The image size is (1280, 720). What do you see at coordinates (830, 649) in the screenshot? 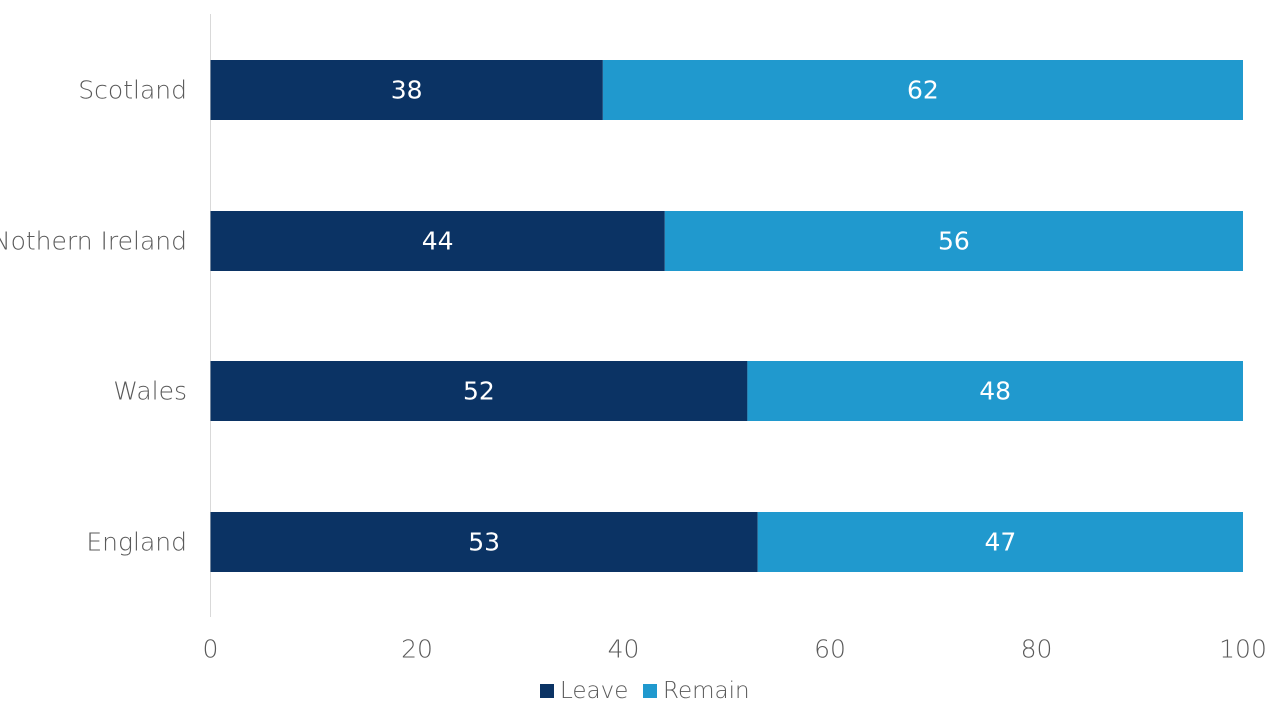
I see `x-tick-label-60: 60` at bounding box center [830, 649].